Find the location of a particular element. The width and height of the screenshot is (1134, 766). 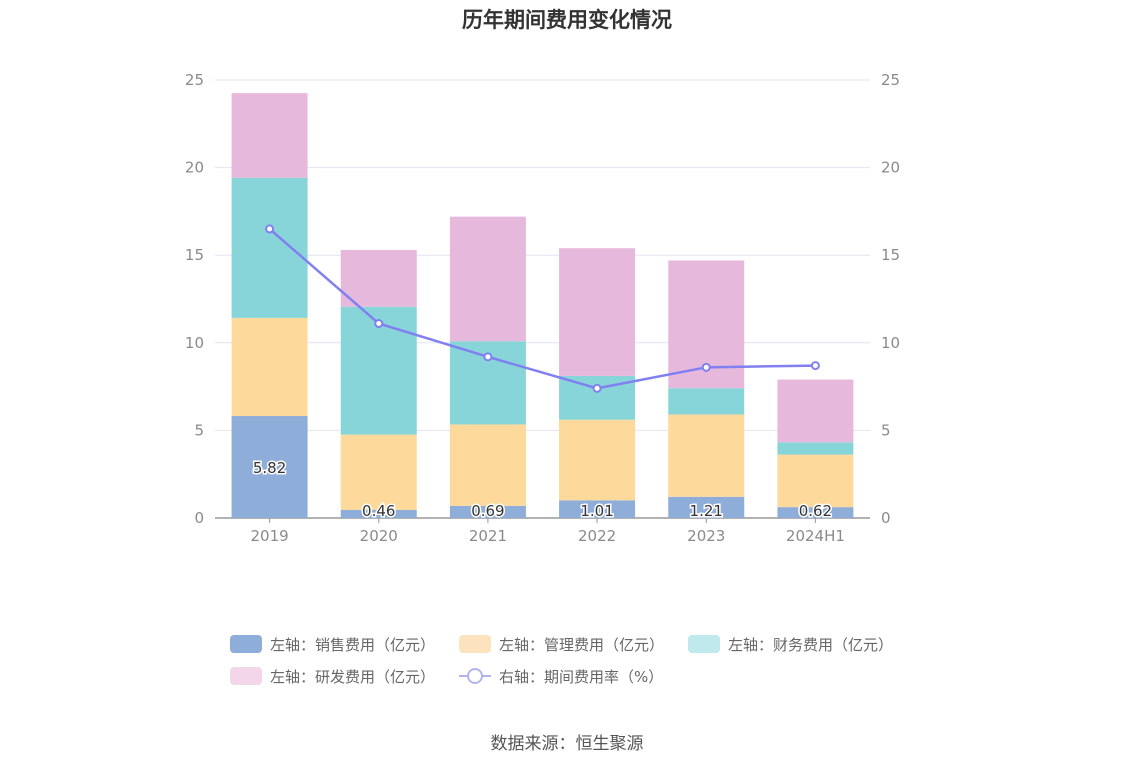

x-axis-tick-label: 2024H1 is located at coordinates (815, 536).